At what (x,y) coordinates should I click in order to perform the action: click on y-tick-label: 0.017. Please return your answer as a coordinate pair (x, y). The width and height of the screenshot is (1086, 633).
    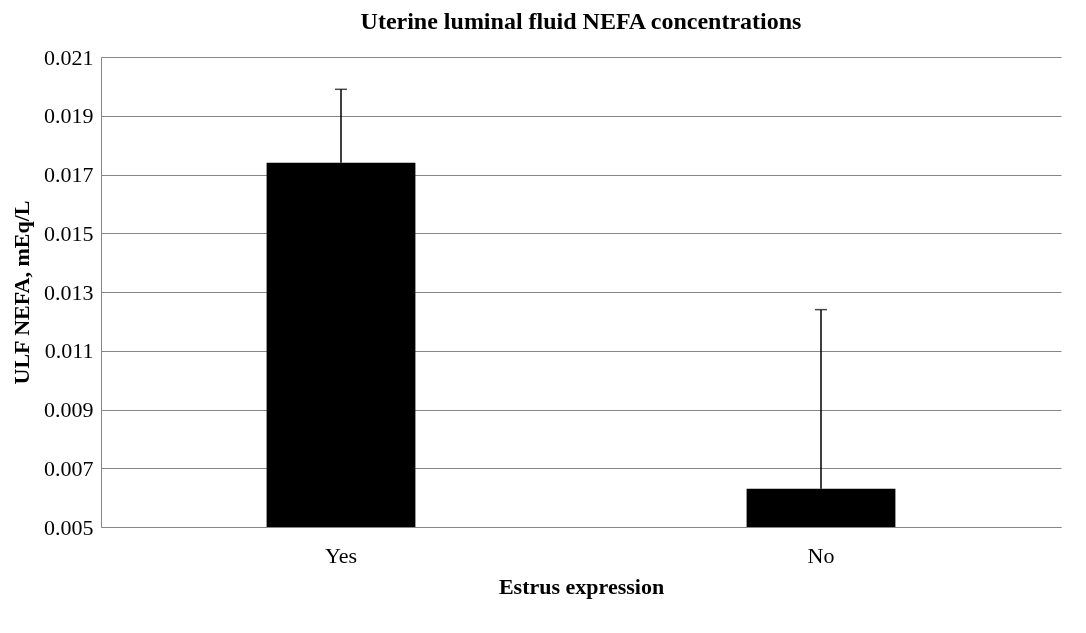
    Looking at the image, I should click on (69, 174).